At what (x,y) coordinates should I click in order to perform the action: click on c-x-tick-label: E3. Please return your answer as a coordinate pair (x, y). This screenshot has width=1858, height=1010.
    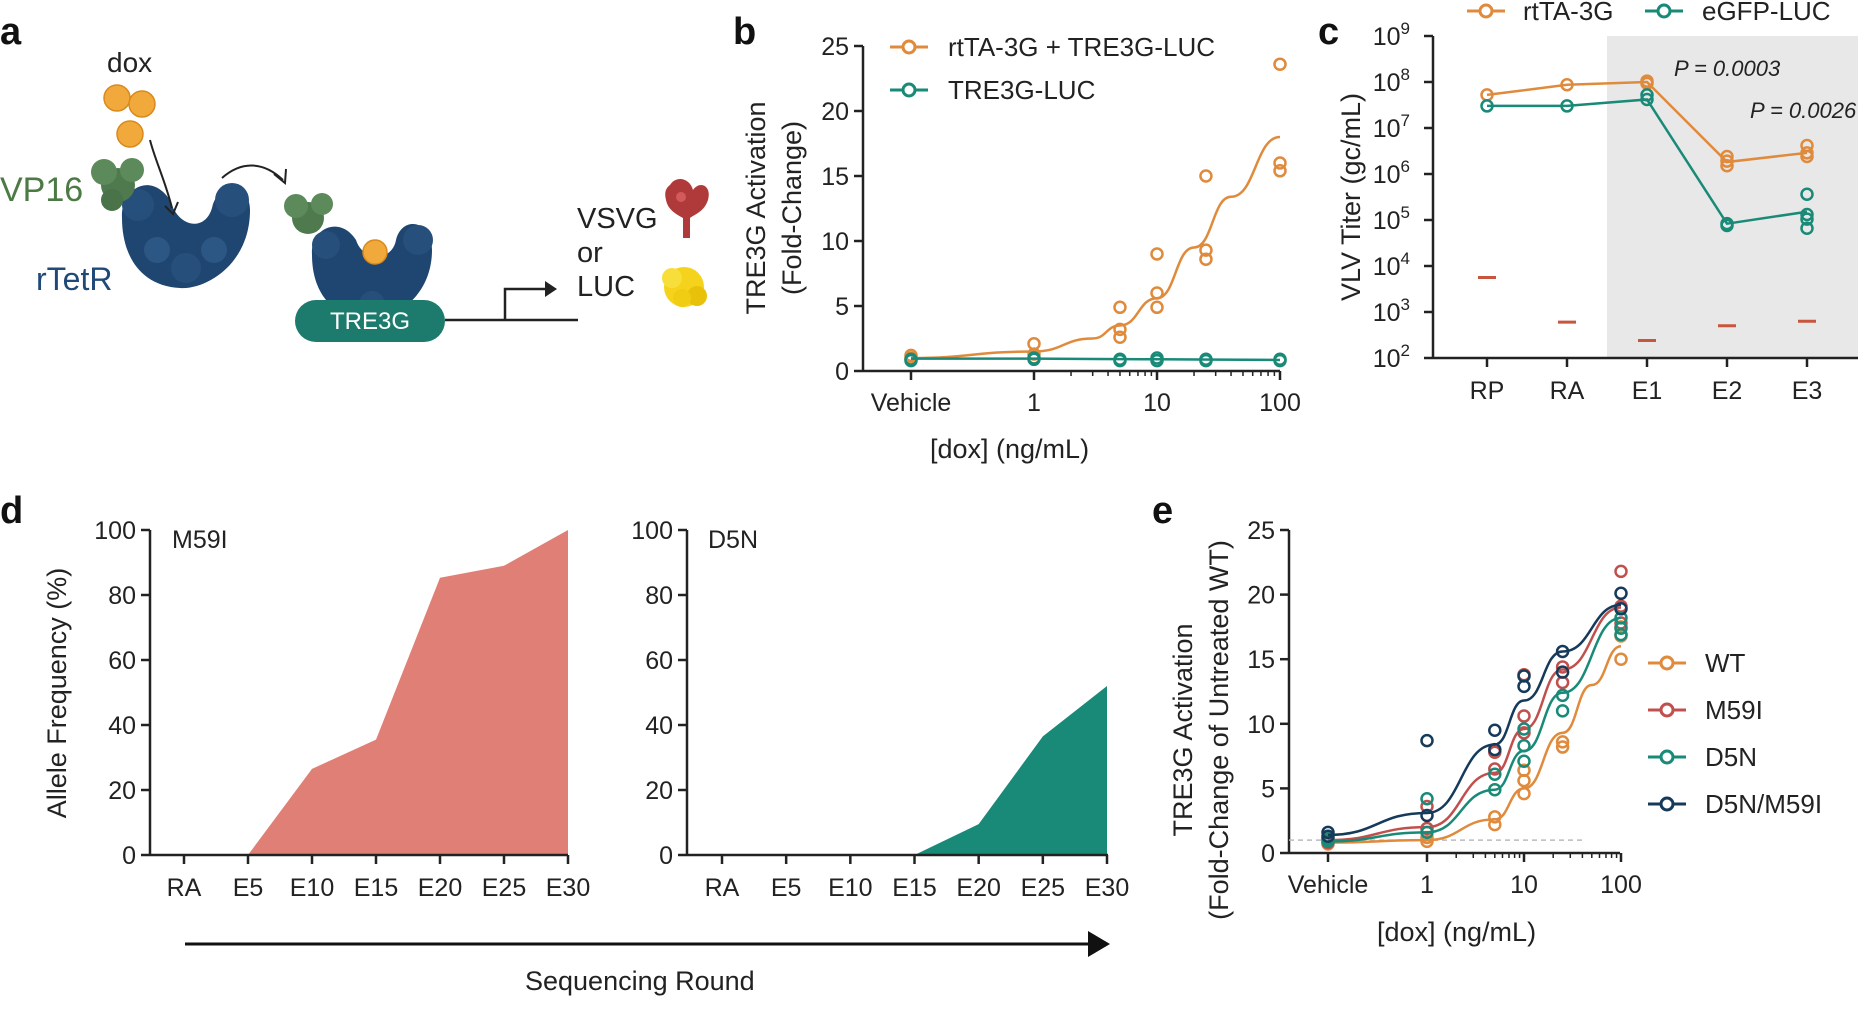
    Looking at the image, I should click on (1807, 391).